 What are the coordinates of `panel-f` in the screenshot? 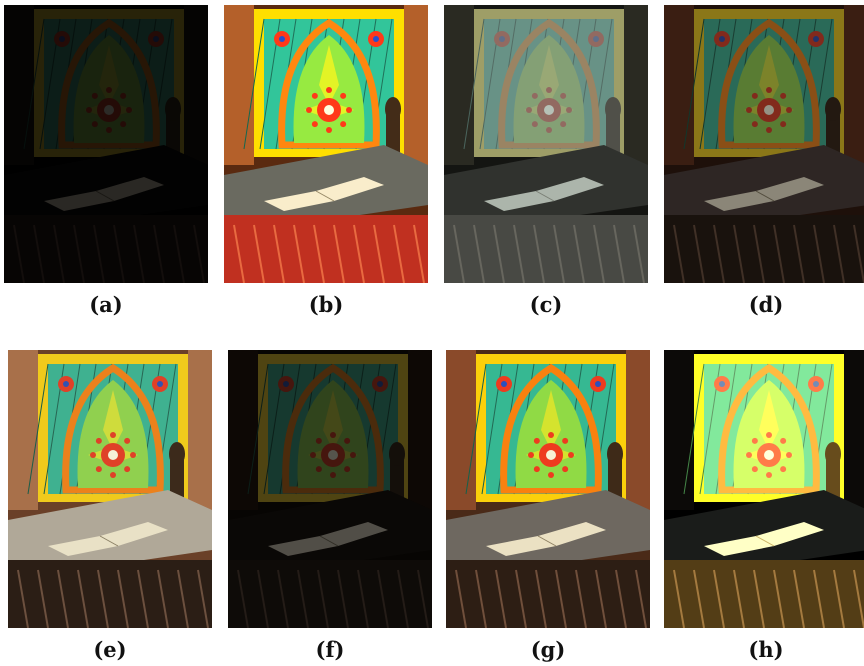 It's located at (330, 489).